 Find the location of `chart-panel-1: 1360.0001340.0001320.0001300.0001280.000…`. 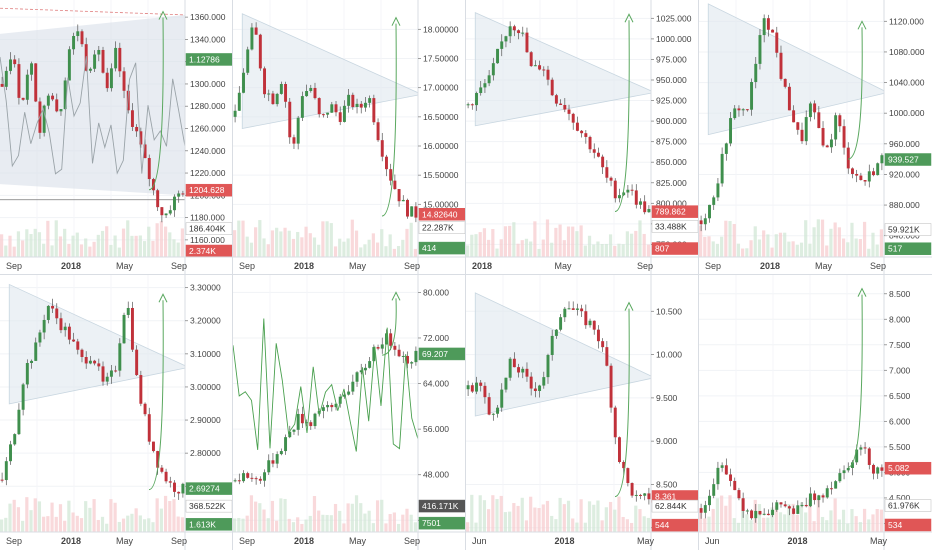

chart-panel-1: 1360.0001340.0001320.0001300.0001280.000… is located at coordinates (116, 137).